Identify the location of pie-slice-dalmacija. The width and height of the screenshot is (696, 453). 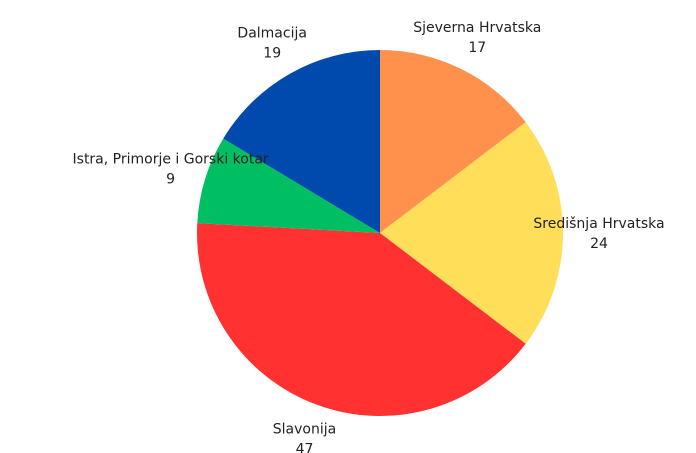
(301, 141).